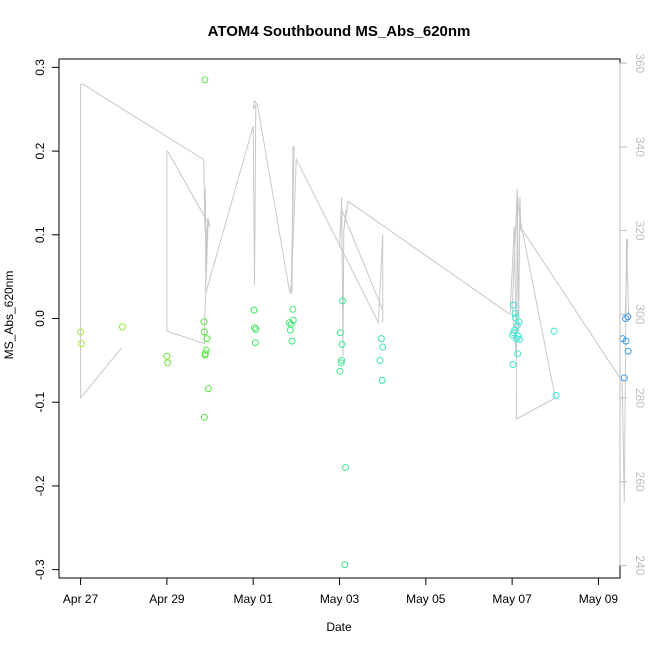 The image size is (650, 650). What do you see at coordinates (167, 599) in the screenshot?
I see `x-tick-label: Apr 29` at bounding box center [167, 599].